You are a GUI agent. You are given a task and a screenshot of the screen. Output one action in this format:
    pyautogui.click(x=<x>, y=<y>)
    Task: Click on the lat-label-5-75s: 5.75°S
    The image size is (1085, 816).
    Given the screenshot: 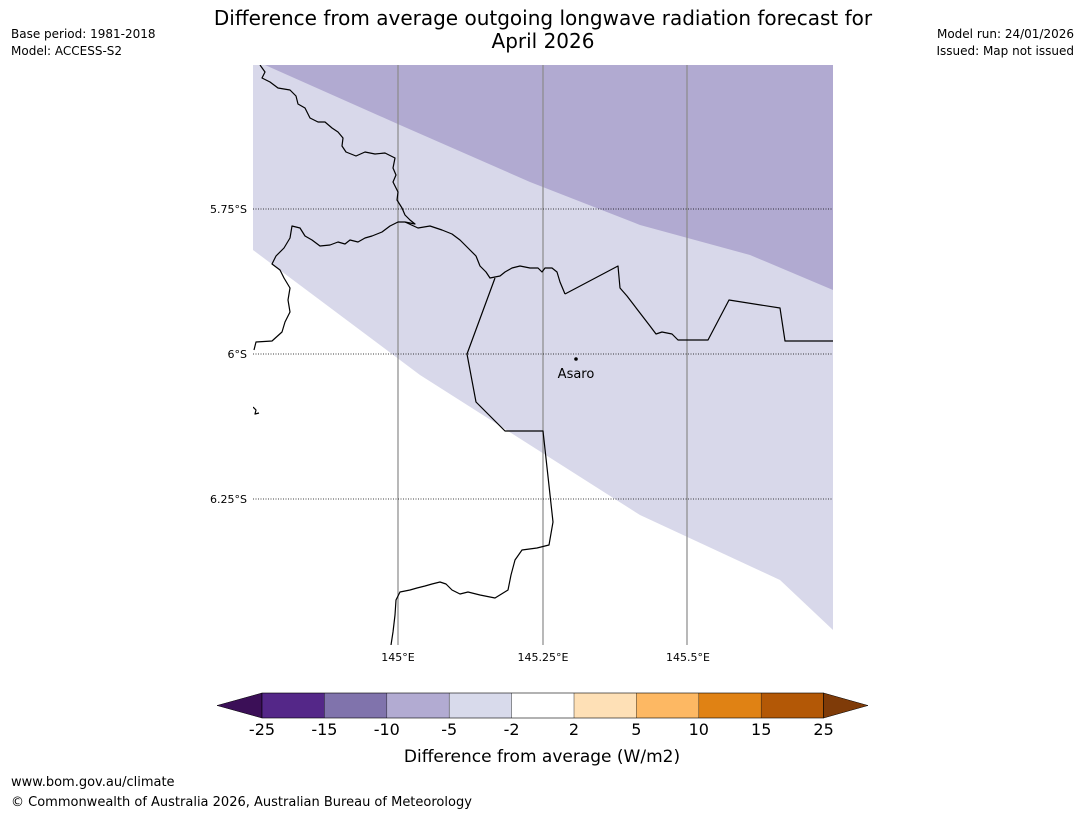 What is the action you would take?
    pyautogui.click(x=228, y=209)
    